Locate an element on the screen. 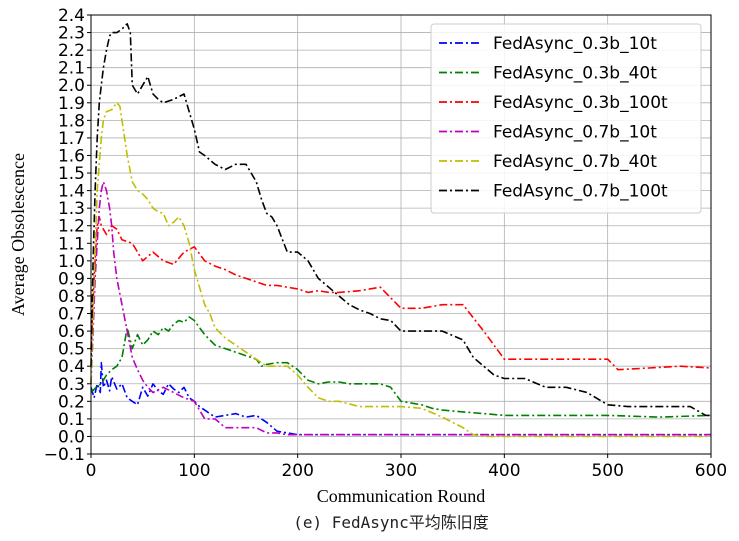 Image resolution: width=739 pixels, height=541 pixels. legend-label: FedAsync_0.3b_40t is located at coordinates (575, 74).